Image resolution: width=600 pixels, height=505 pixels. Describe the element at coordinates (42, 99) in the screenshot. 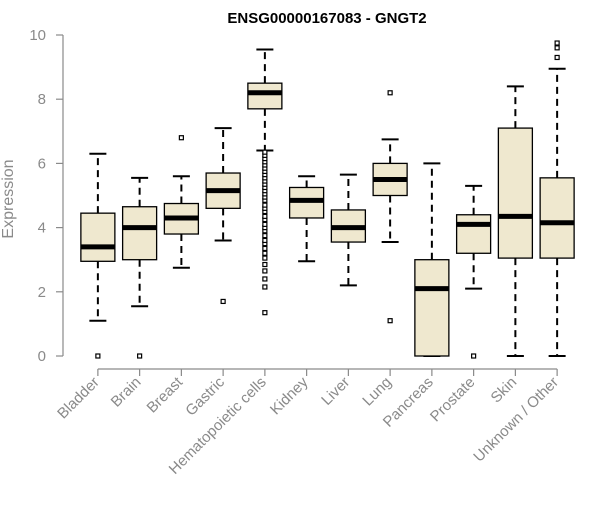

I see `y-tick-label: 8` at that location.